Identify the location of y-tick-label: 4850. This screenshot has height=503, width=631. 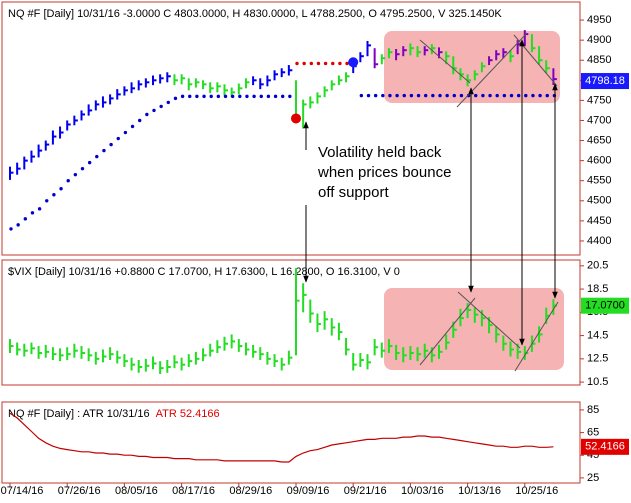
(599, 60).